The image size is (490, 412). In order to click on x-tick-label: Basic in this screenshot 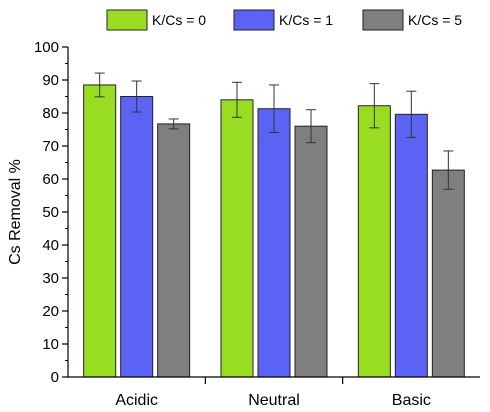, I will do `click(411, 400)`.